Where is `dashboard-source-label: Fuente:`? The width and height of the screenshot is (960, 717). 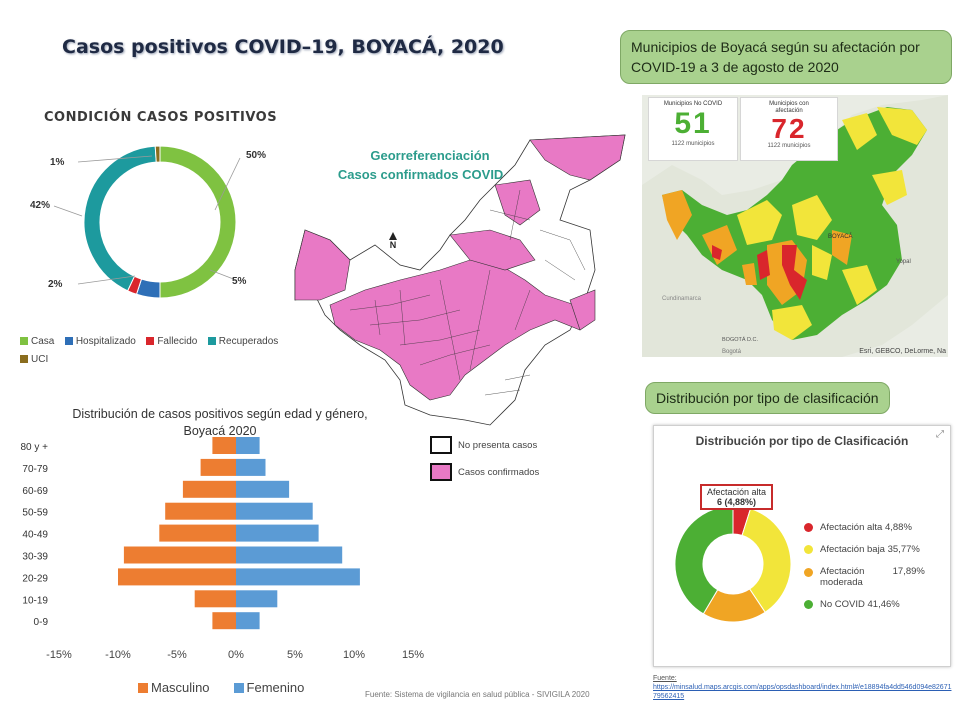 dashboard-source-label: Fuente: is located at coordinates (665, 678).